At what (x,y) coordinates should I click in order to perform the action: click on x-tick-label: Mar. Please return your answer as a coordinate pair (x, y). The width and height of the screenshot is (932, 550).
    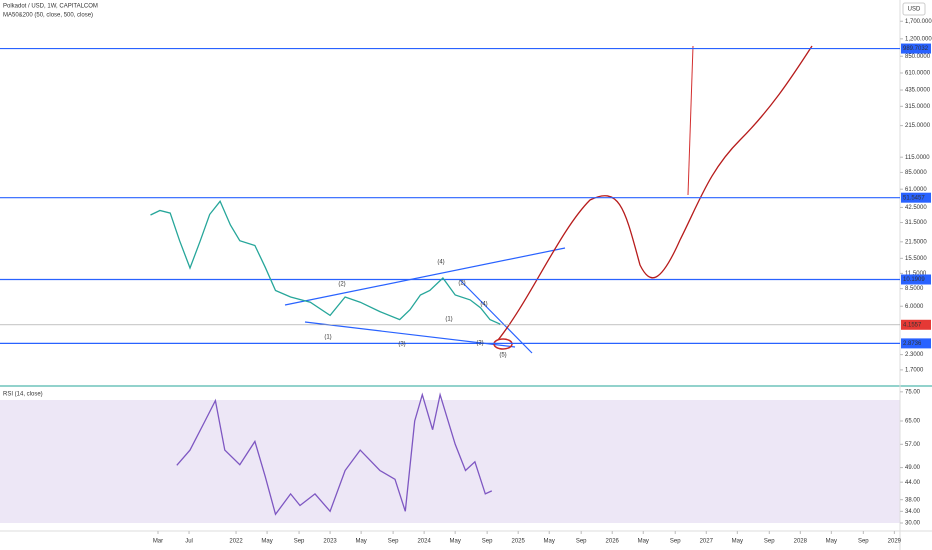
    Looking at the image, I should click on (158, 542).